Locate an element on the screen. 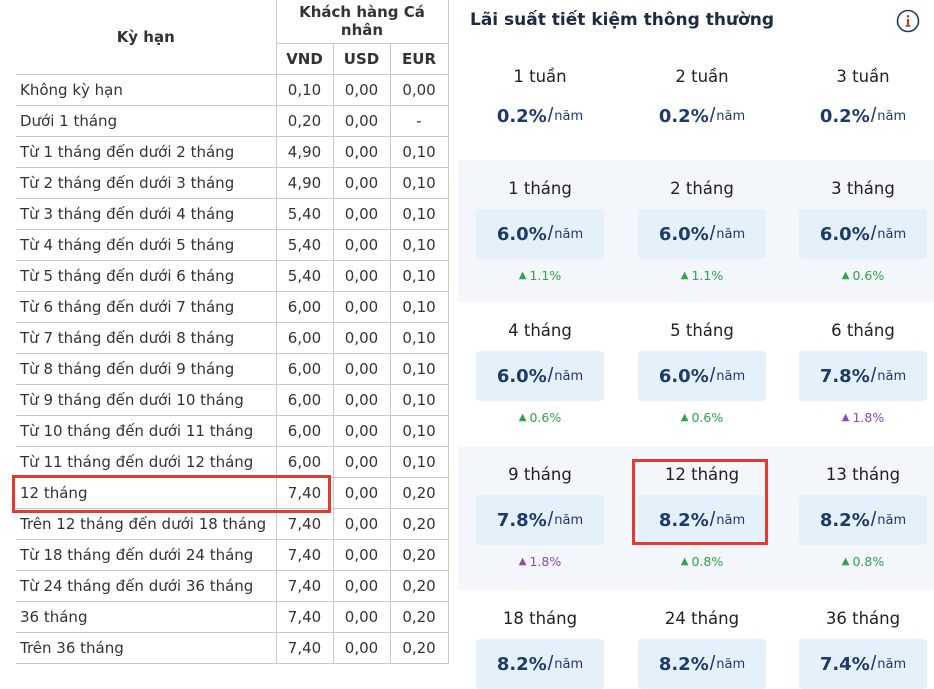 This screenshot has width=934, height=689. cell-term: Từ 7 tháng đến dưới 8 tháng is located at coordinates (146, 337).